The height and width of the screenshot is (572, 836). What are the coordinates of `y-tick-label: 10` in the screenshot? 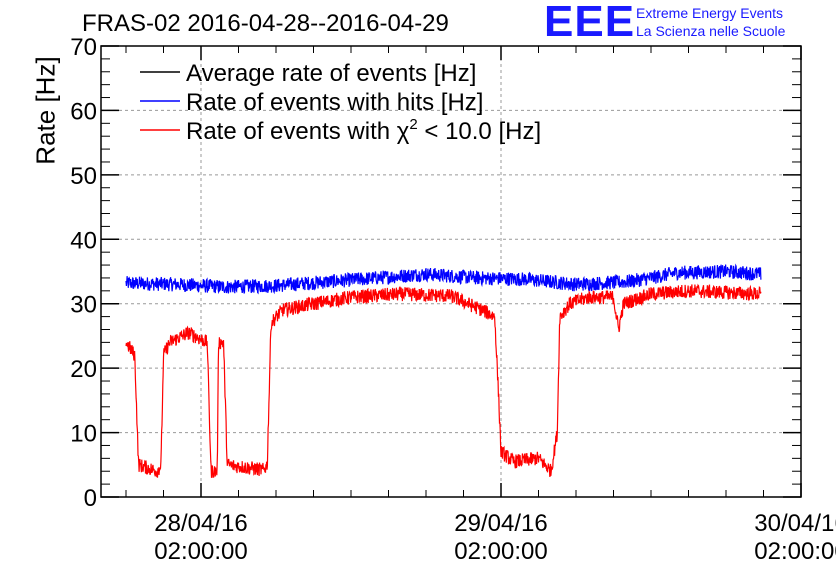 It's located at (83, 434).